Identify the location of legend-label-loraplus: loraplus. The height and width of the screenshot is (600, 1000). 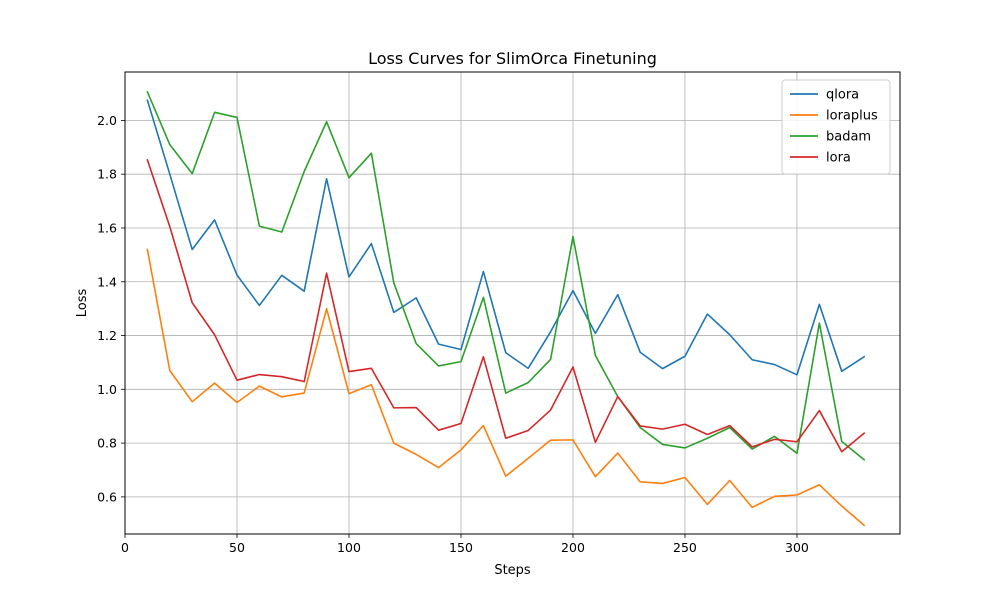
(852, 116).